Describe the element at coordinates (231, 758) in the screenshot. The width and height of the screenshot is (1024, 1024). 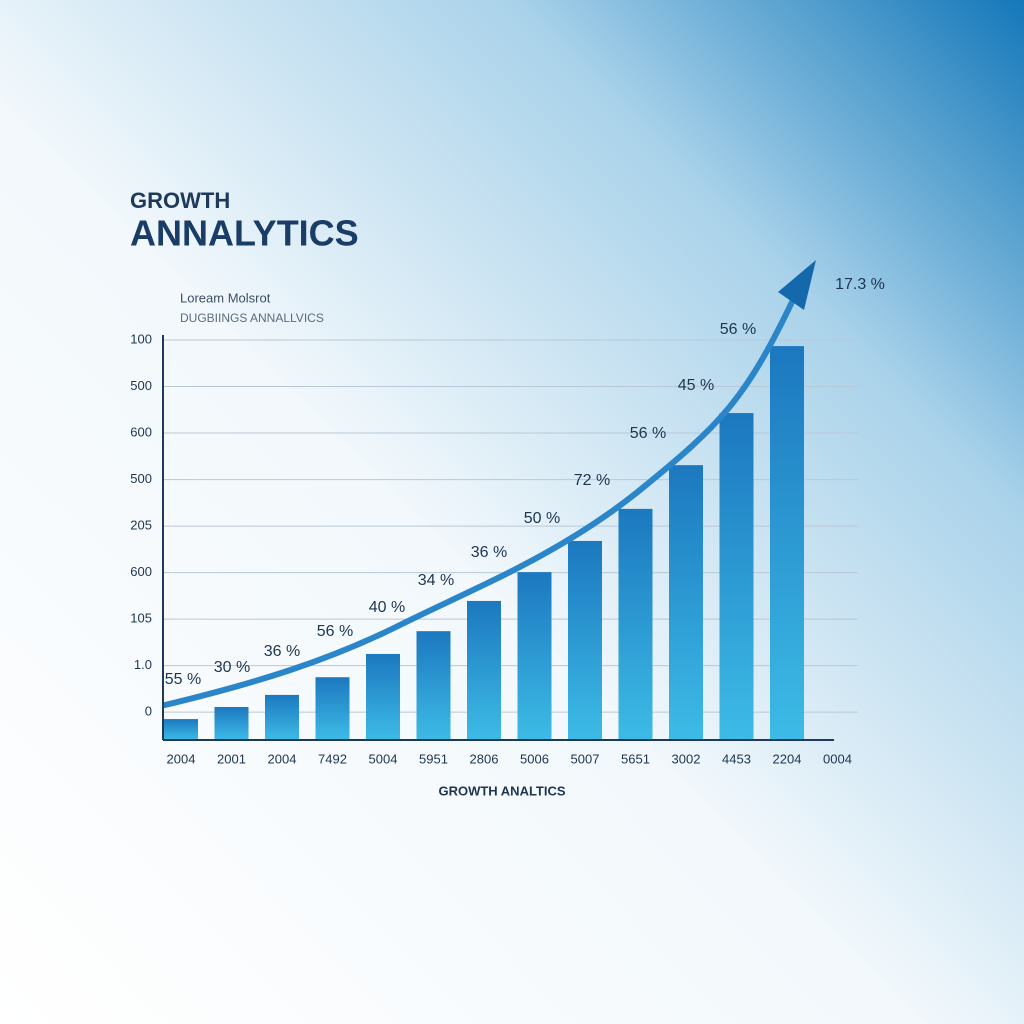
I see `x-tick-label: 2001` at that location.